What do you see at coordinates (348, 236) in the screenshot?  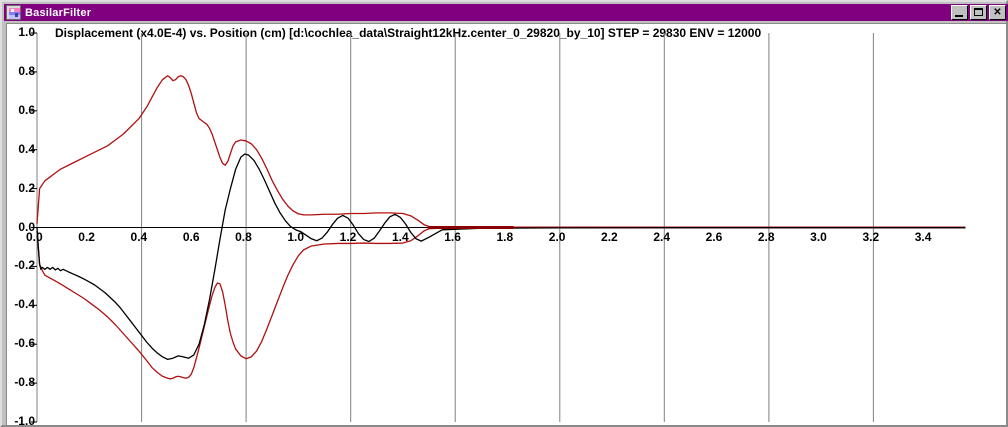 I see `x-tick-label: 1.2` at bounding box center [348, 236].